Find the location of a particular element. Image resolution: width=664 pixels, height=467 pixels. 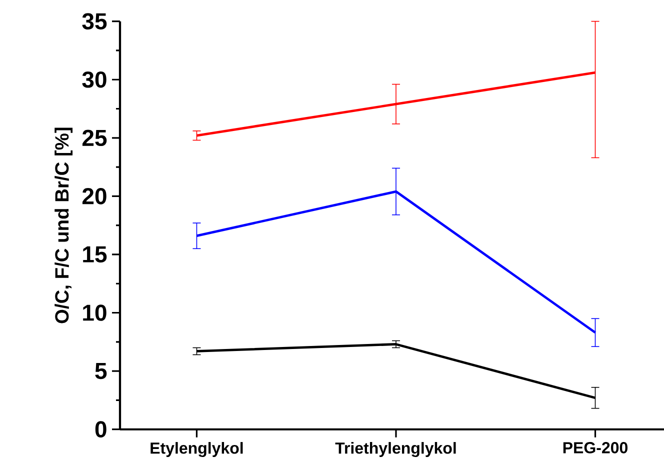

y-axis-title: O/C, F/C und Br/C [%] is located at coordinates (63, 226).